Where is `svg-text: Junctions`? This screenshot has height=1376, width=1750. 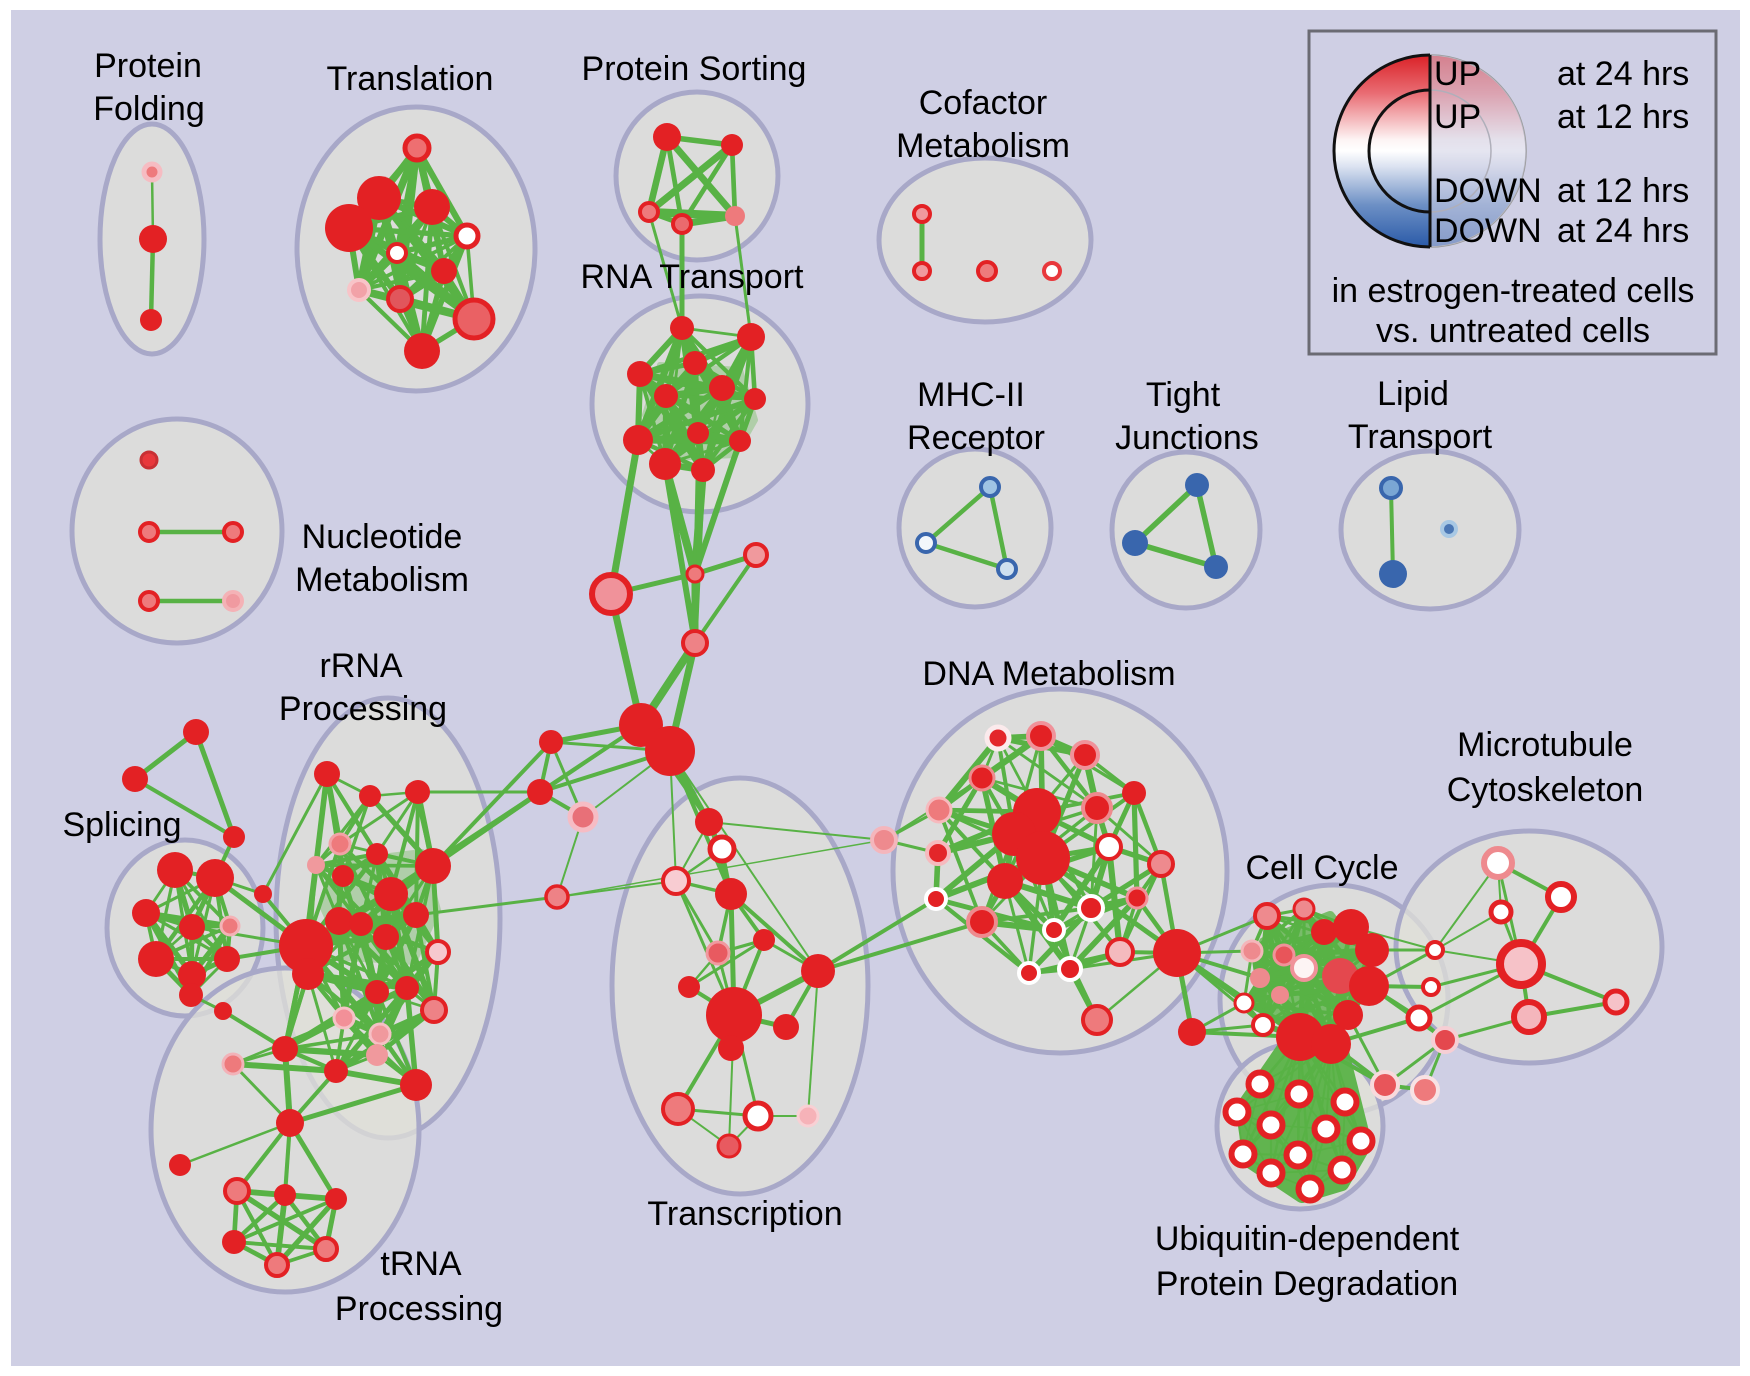
svg-text: Junctions is located at coordinates (1187, 438).